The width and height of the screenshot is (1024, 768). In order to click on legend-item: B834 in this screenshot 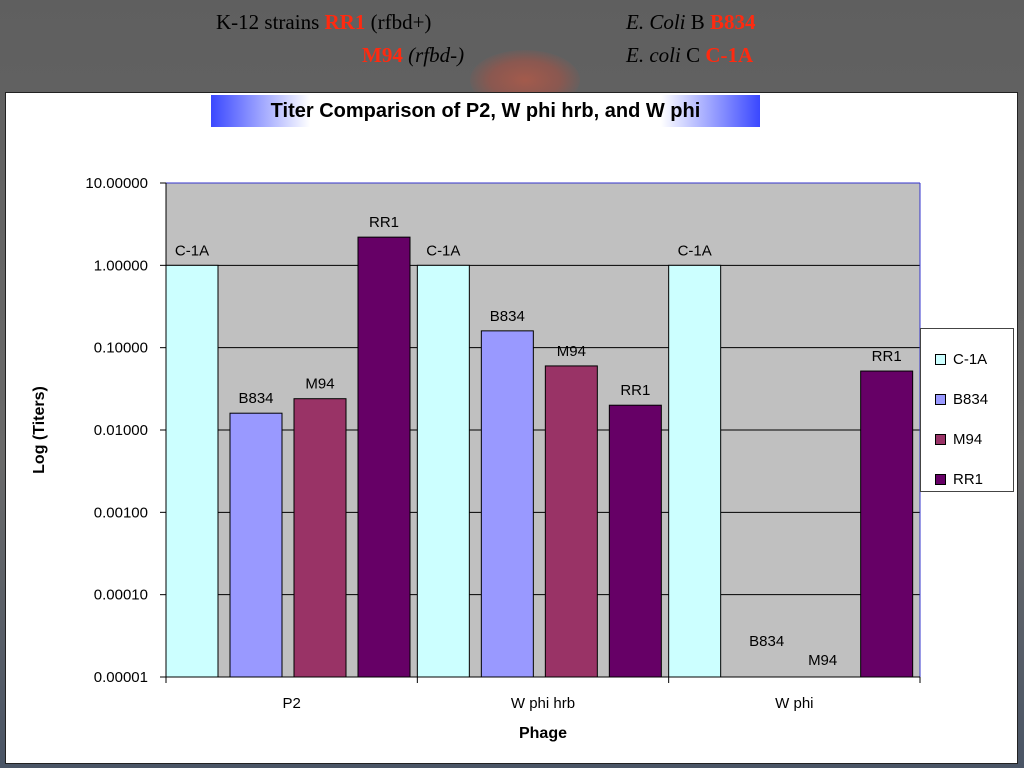, I will do `click(974, 399)`.